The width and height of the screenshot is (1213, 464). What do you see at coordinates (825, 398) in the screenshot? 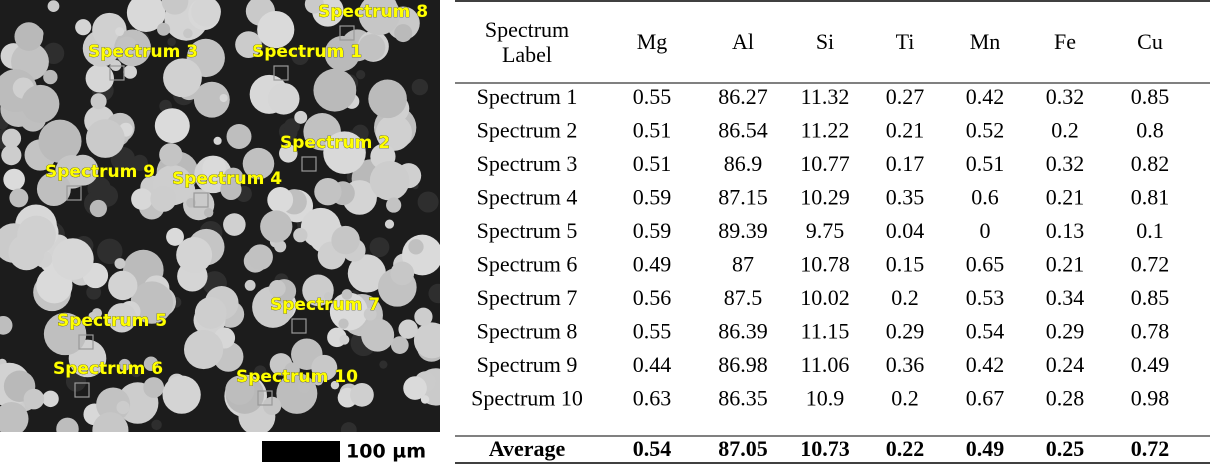
I see `table-cell: 10.9` at bounding box center [825, 398].